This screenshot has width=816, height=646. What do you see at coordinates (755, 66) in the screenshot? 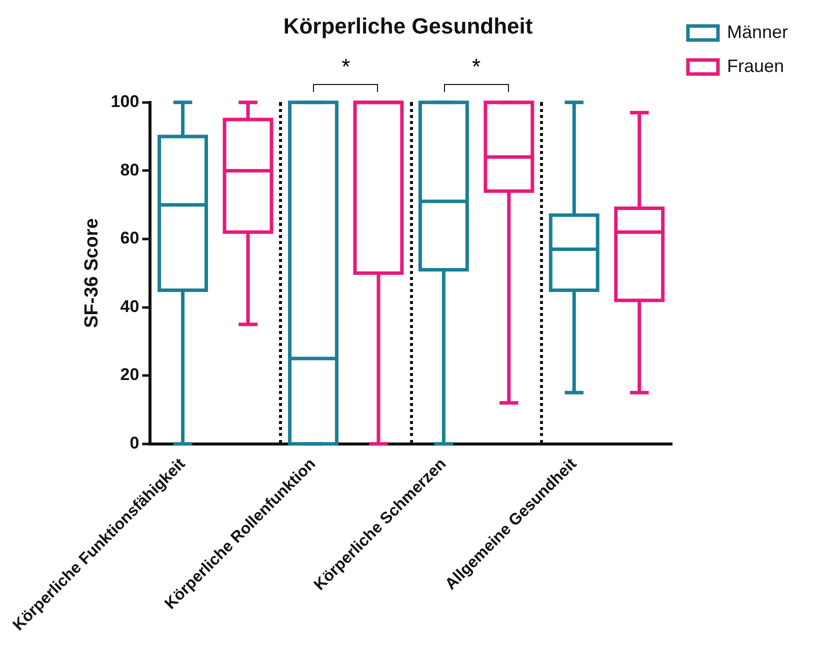
I see `legend-label: Frauen` at bounding box center [755, 66].